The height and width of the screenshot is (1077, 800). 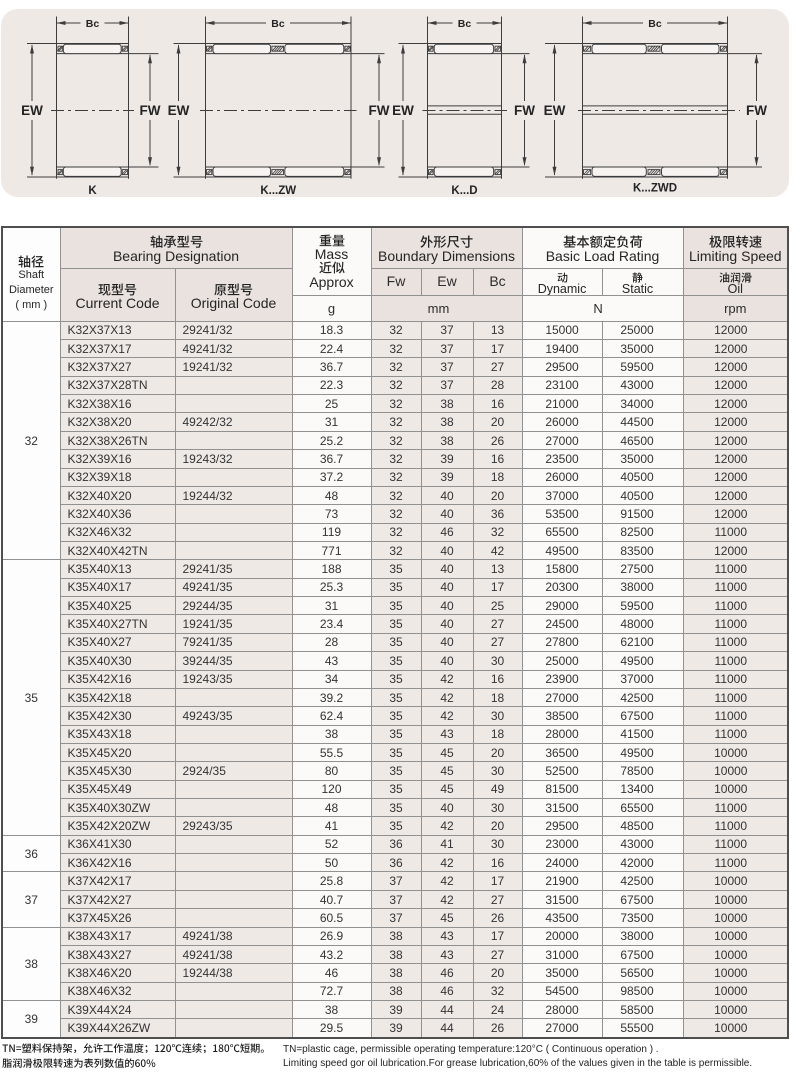 What do you see at coordinates (464, 191) in the screenshot?
I see `svg-text: K...D` at bounding box center [464, 191].